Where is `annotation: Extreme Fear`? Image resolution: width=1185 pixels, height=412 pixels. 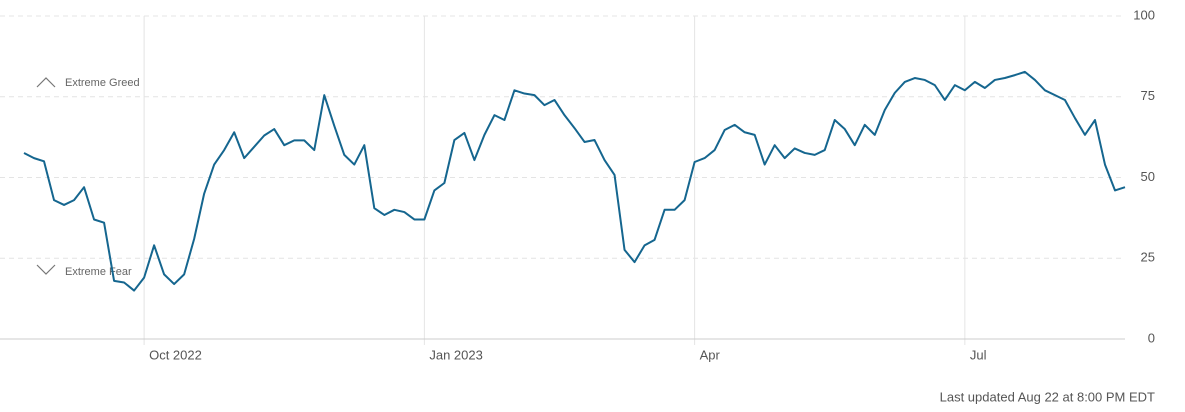
annotation: Extreme Fear is located at coordinates (98, 272).